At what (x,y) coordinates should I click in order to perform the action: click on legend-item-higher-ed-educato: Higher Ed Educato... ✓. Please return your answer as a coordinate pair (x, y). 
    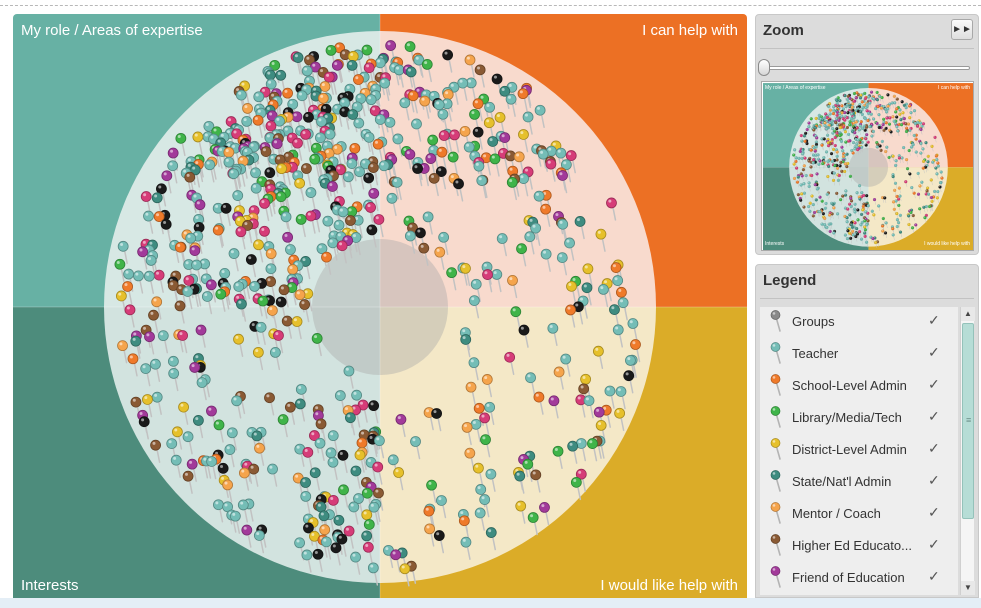
    Looking at the image, I should click on (859, 546).